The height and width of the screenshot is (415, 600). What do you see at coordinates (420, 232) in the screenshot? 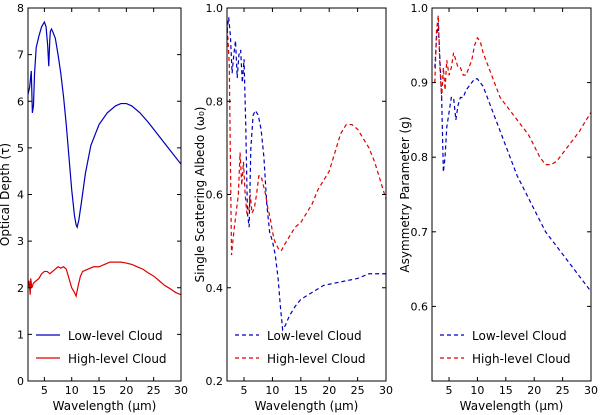
I see `y-tick-label: 0.7` at bounding box center [420, 232].